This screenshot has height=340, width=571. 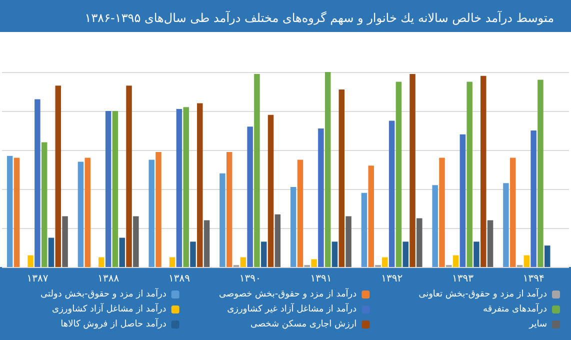 I want to click on legend-label: درآمدهای متفرقه, so click(x=515, y=308).